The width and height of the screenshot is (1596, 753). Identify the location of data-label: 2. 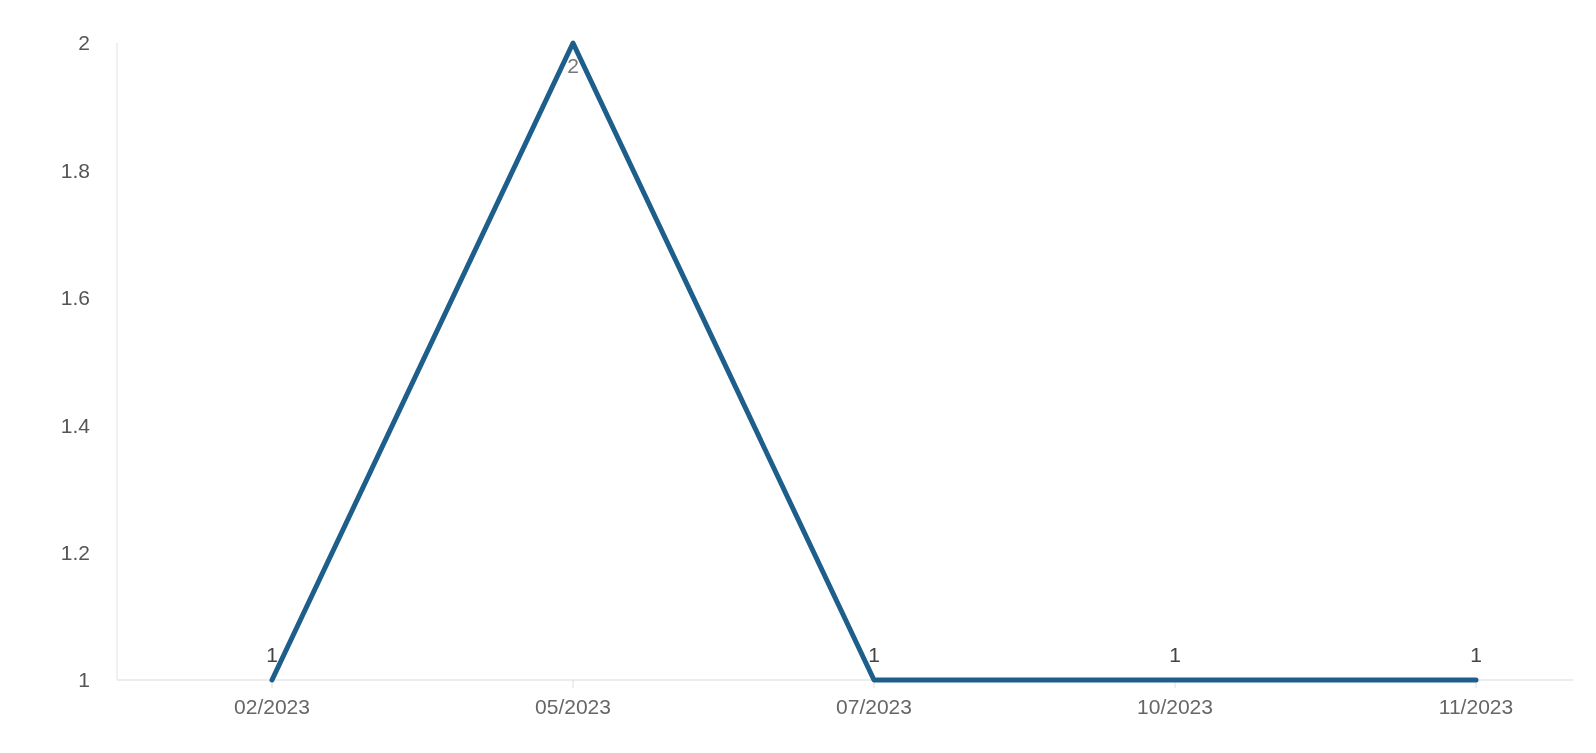
(573, 65).